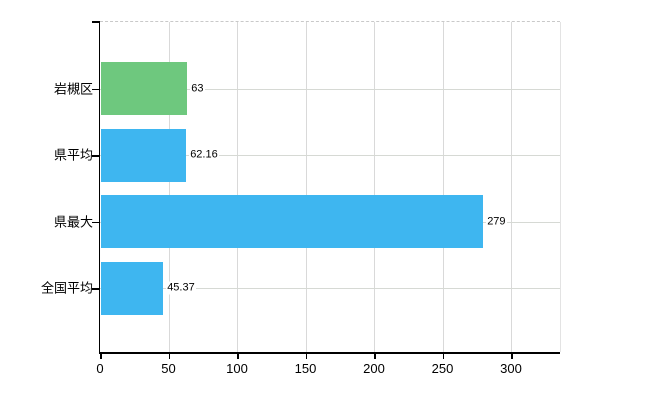 The width and height of the screenshot is (650, 400). Describe the element at coordinates (496, 222) in the screenshot. I see `bar-value-label: 279` at that location.